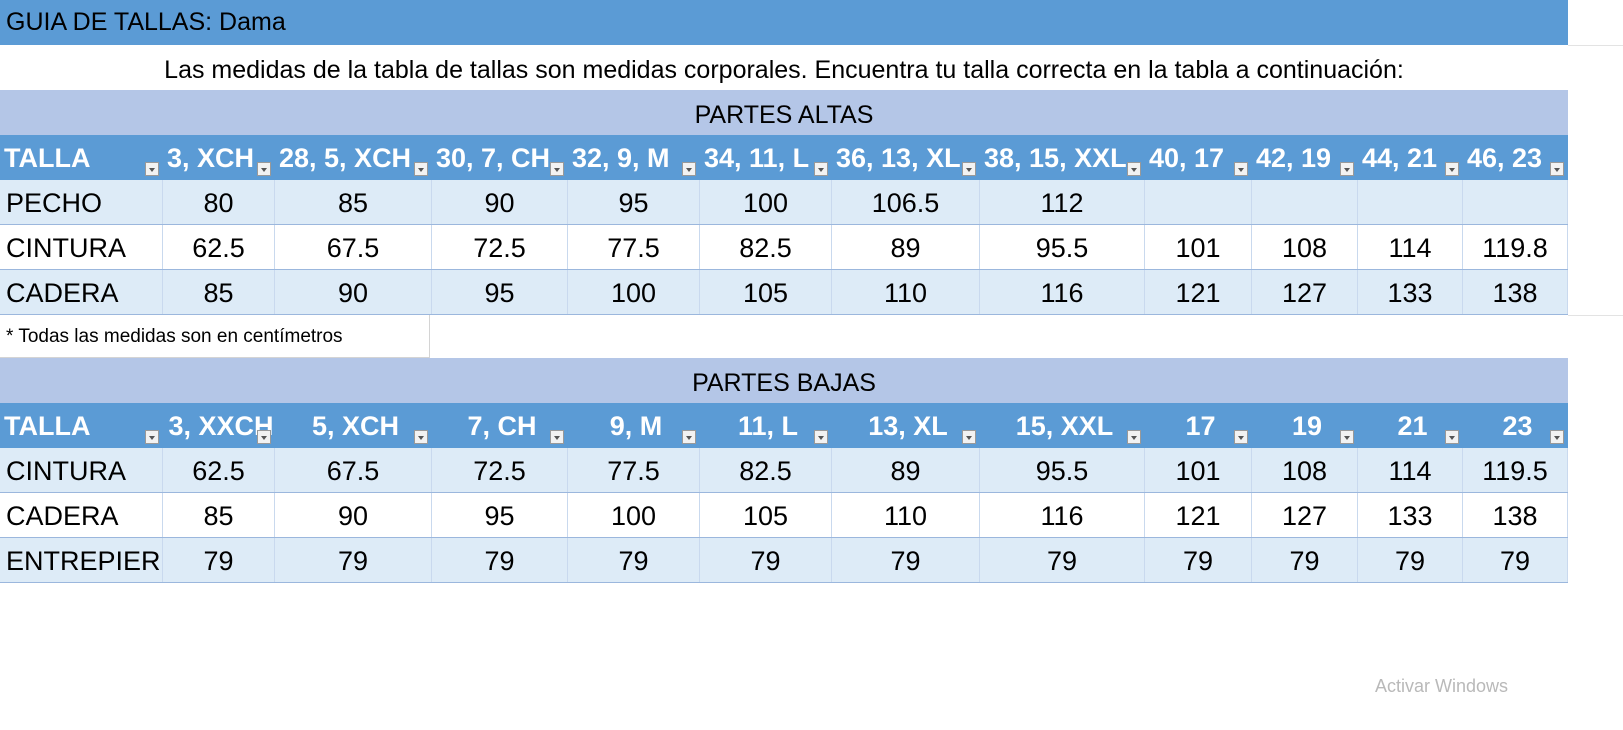 This screenshot has height=730, width=1623. What do you see at coordinates (1410, 425) in the screenshot?
I see `column-header: 21` at bounding box center [1410, 425].